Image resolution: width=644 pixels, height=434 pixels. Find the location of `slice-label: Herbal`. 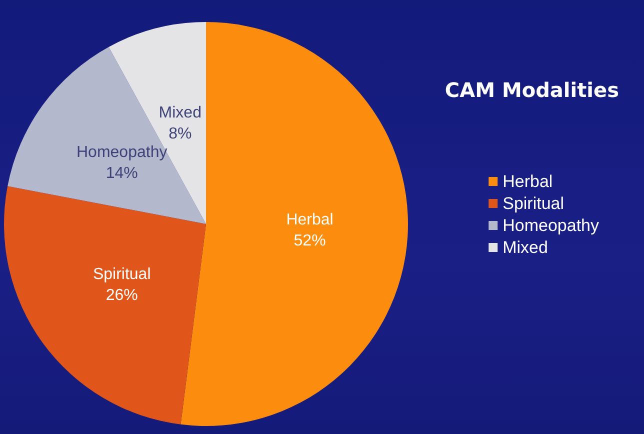

slice-label: Herbal is located at coordinates (310, 220).